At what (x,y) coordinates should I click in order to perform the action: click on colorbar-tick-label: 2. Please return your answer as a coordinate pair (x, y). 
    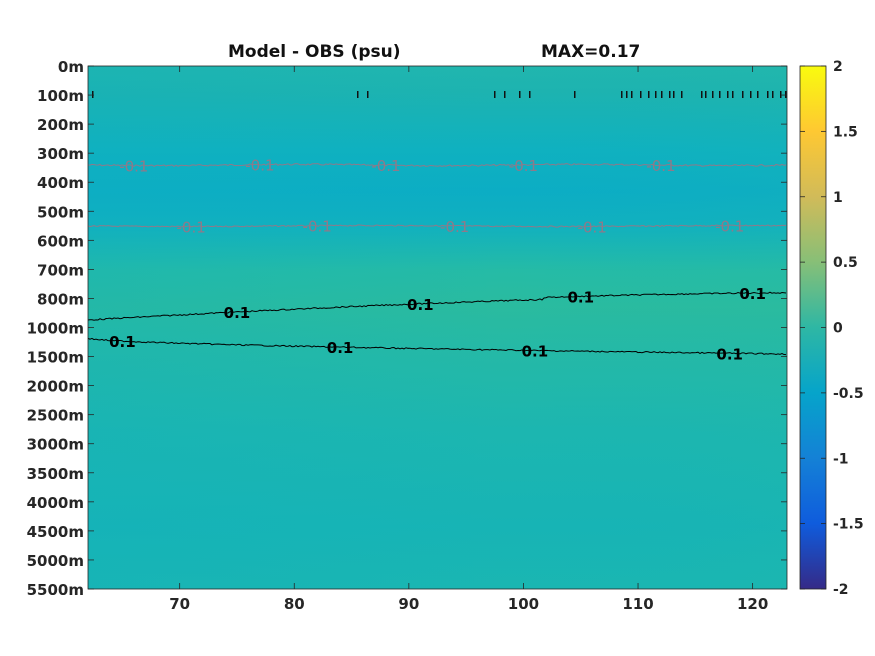
    Looking at the image, I should click on (838, 67).